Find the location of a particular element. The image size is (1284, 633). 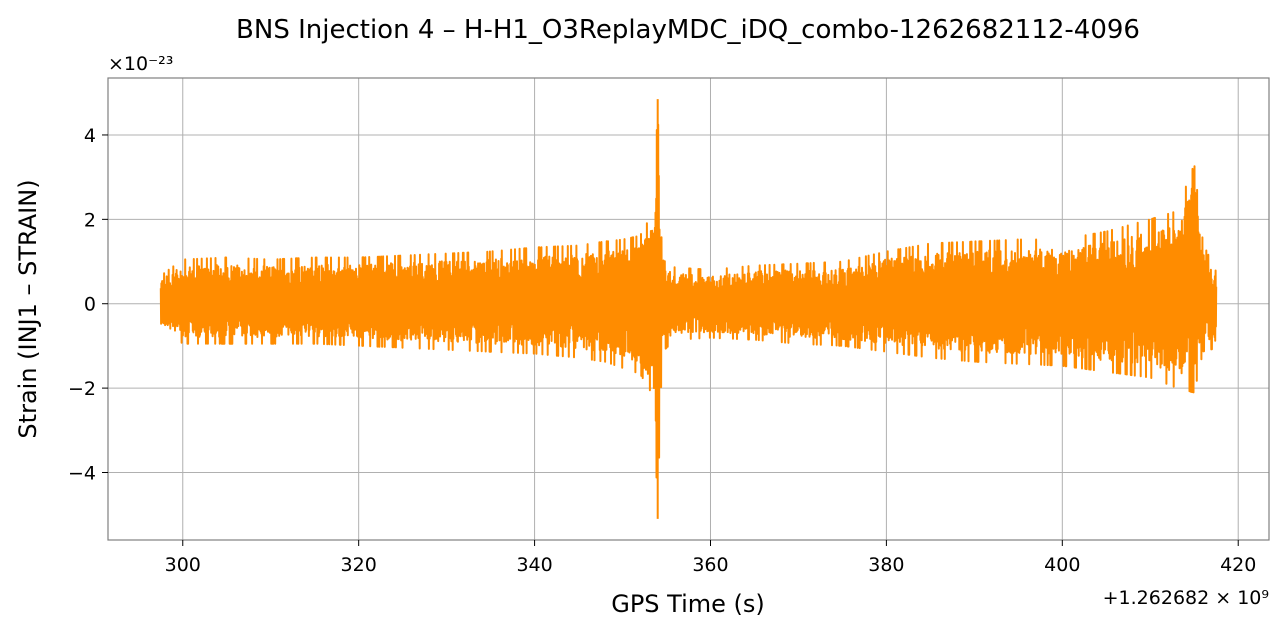

x-offset-label: +1.262682 × 10⁹ is located at coordinates (1186, 598).